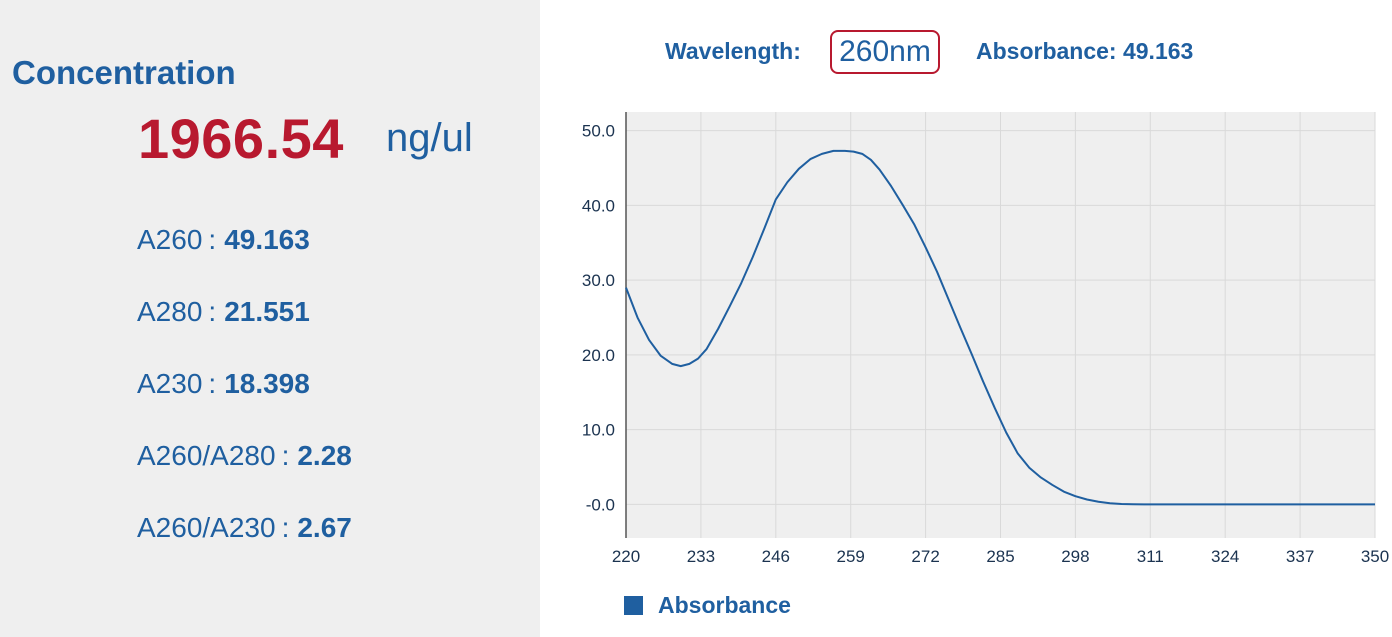 Image resolution: width=1392 pixels, height=637 pixels. I want to click on concentration-value: 1966.54, so click(241, 138).